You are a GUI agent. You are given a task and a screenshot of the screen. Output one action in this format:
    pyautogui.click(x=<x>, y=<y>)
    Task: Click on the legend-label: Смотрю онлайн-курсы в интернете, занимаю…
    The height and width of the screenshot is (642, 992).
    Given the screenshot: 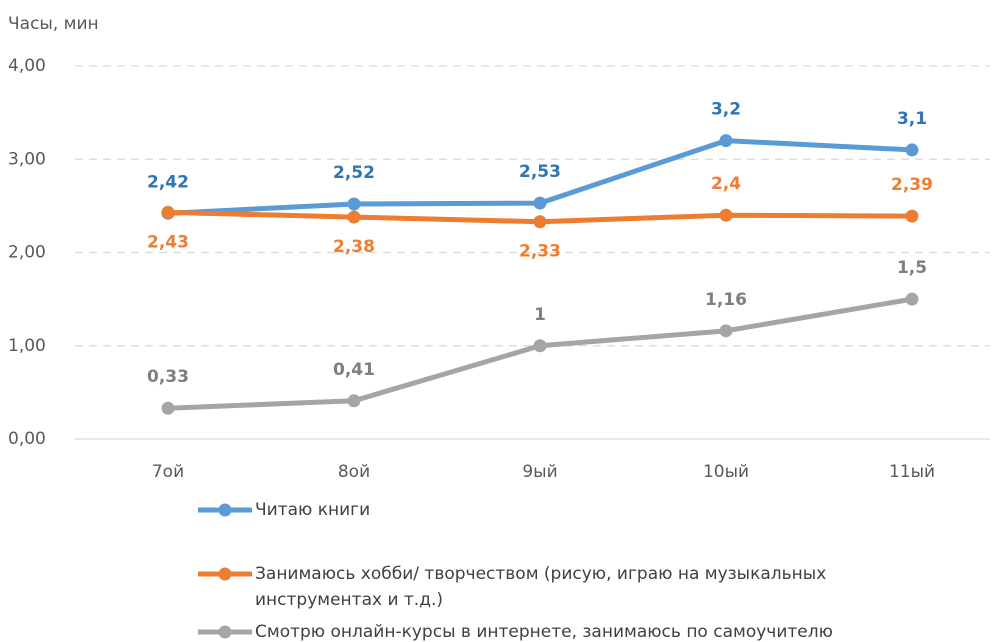 What is the action you would take?
    pyautogui.click(x=544, y=632)
    